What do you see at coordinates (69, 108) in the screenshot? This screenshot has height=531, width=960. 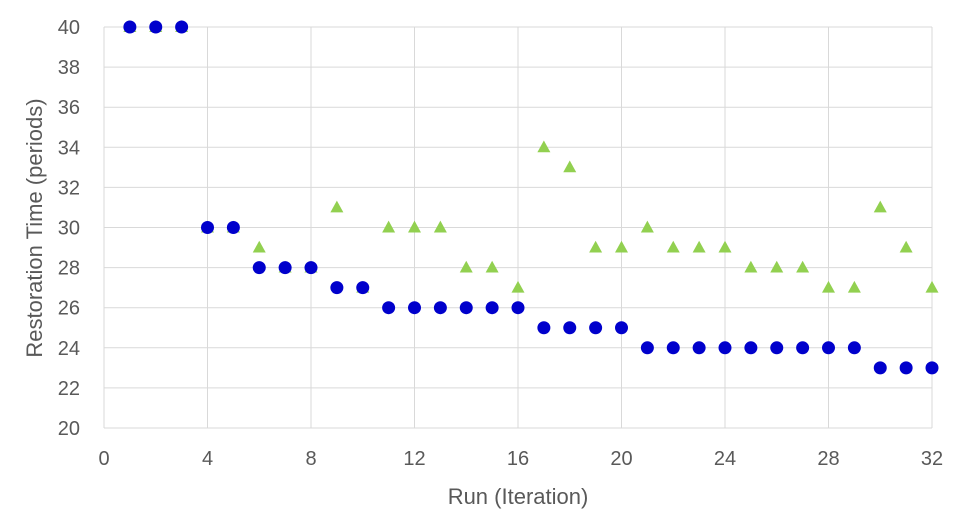 I see `y-tick-label: 36` at bounding box center [69, 108].